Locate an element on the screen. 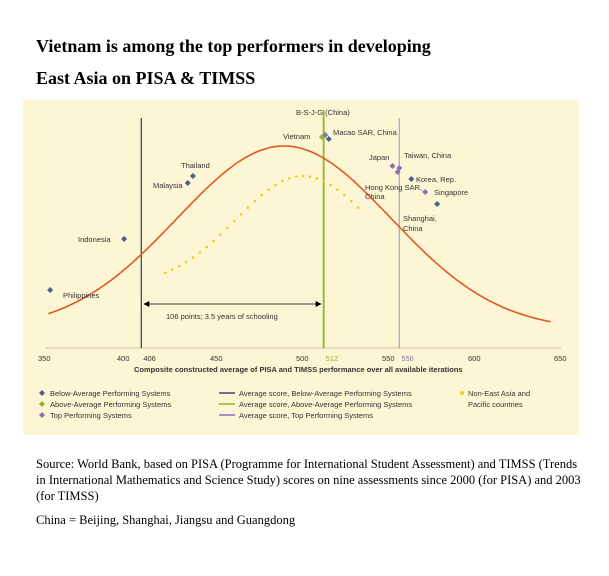 The height and width of the screenshot is (576, 609). label-shanghai-2: China is located at coordinates (413, 228).